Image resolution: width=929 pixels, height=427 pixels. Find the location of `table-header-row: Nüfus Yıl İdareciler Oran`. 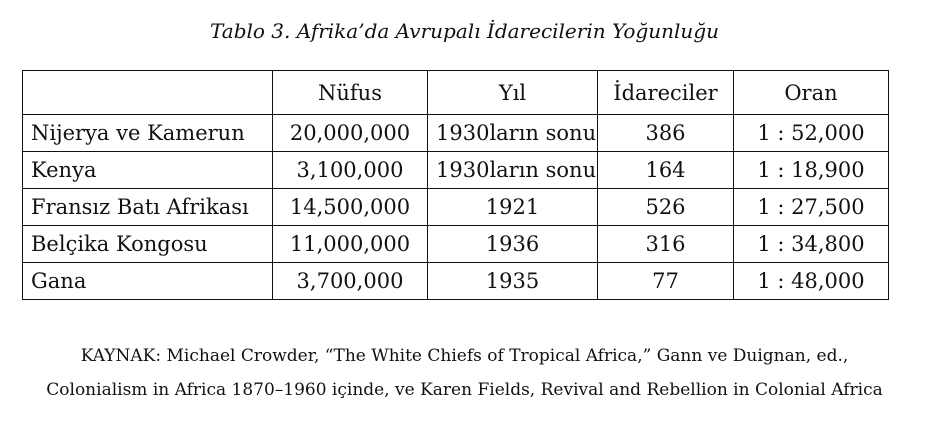

table-header-row: Nüfus Yıl İdareciler Oran is located at coordinates (455, 92).